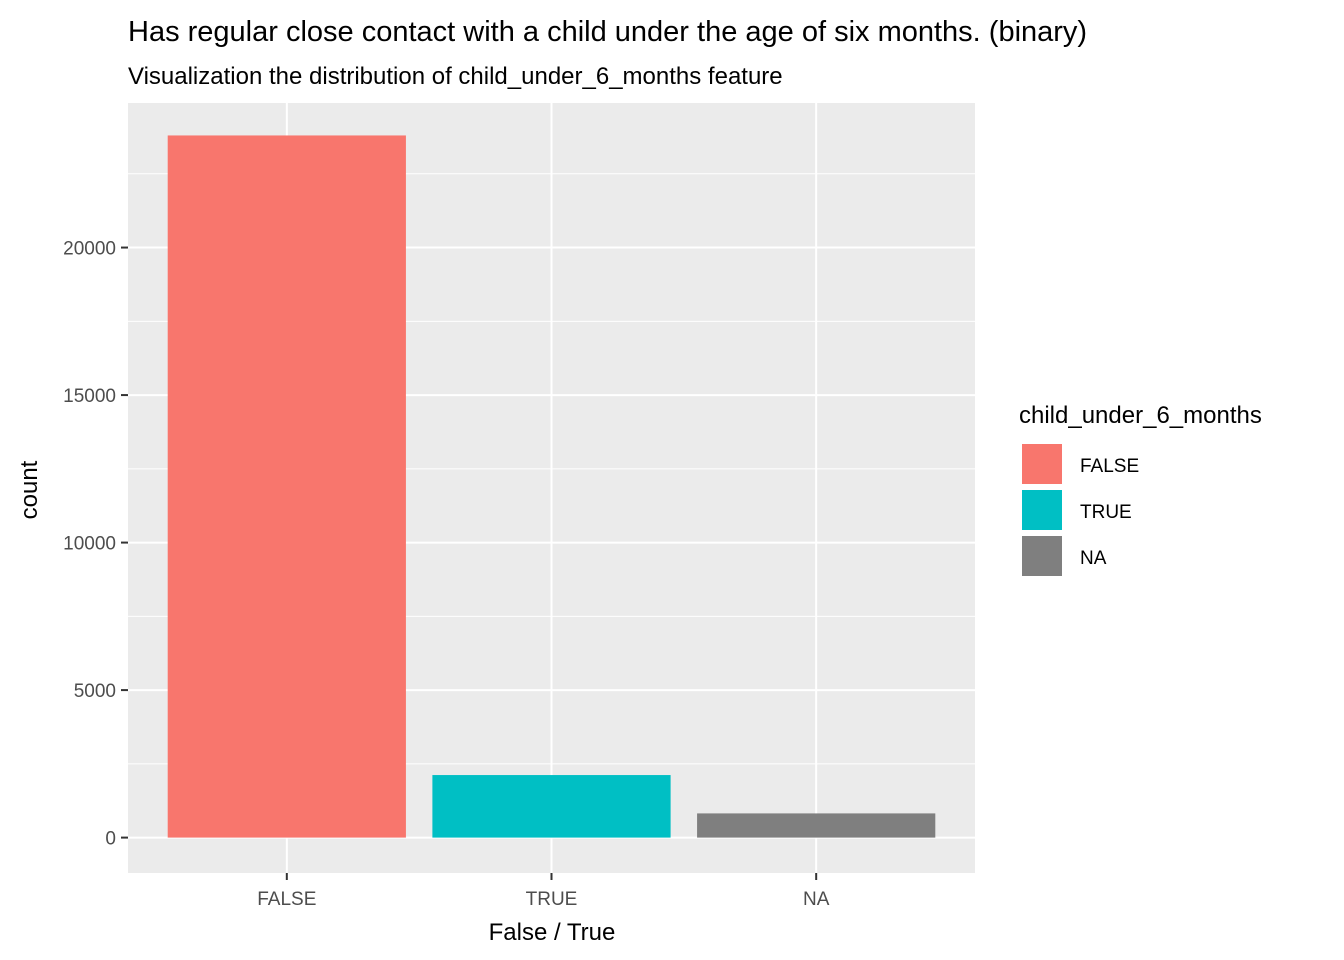  I want to click on x-axis: FALSE TRUE NA, so click(543, 891).